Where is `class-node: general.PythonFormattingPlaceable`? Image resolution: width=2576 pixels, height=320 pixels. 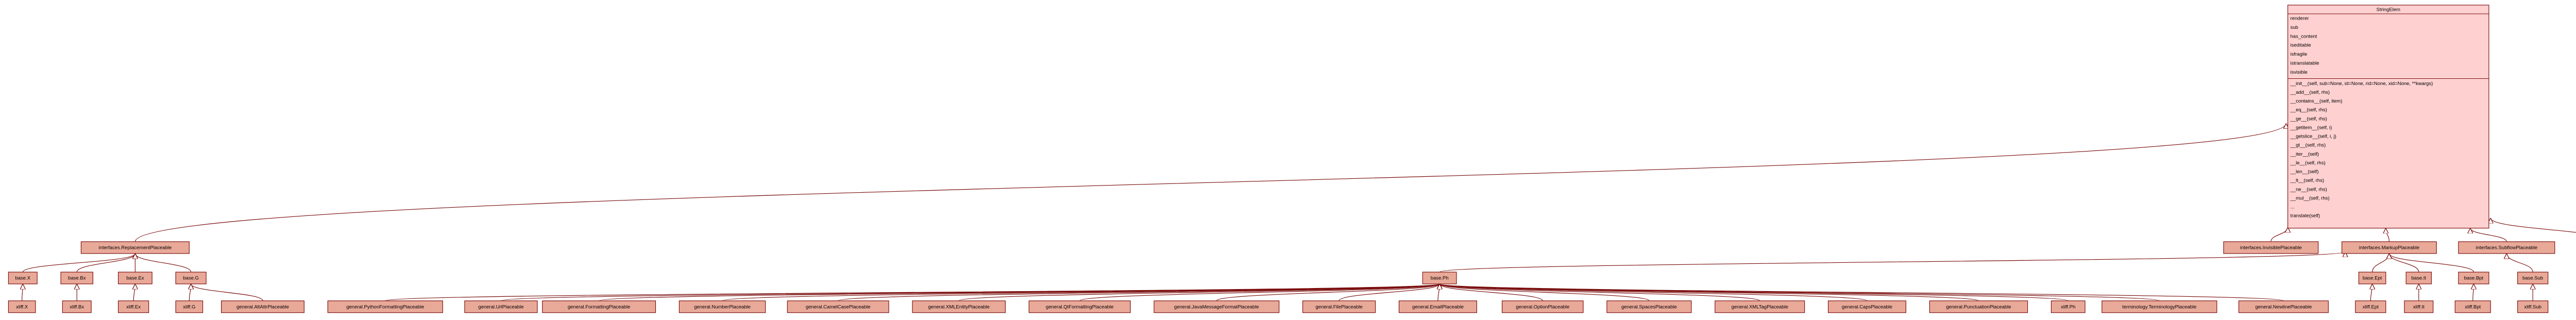
class-node: general.PythonFormattingPlaceable is located at coordinates (385, 306).